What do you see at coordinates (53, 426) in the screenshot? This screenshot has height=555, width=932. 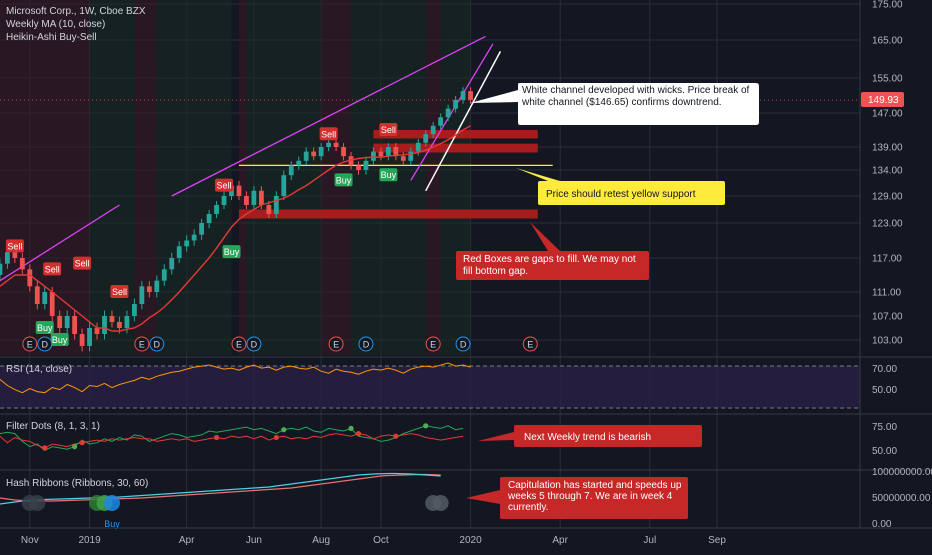 I see `filter-pane-label: Filter Dots (8, 1, 3, 1)` at bounding box center [53, 426].